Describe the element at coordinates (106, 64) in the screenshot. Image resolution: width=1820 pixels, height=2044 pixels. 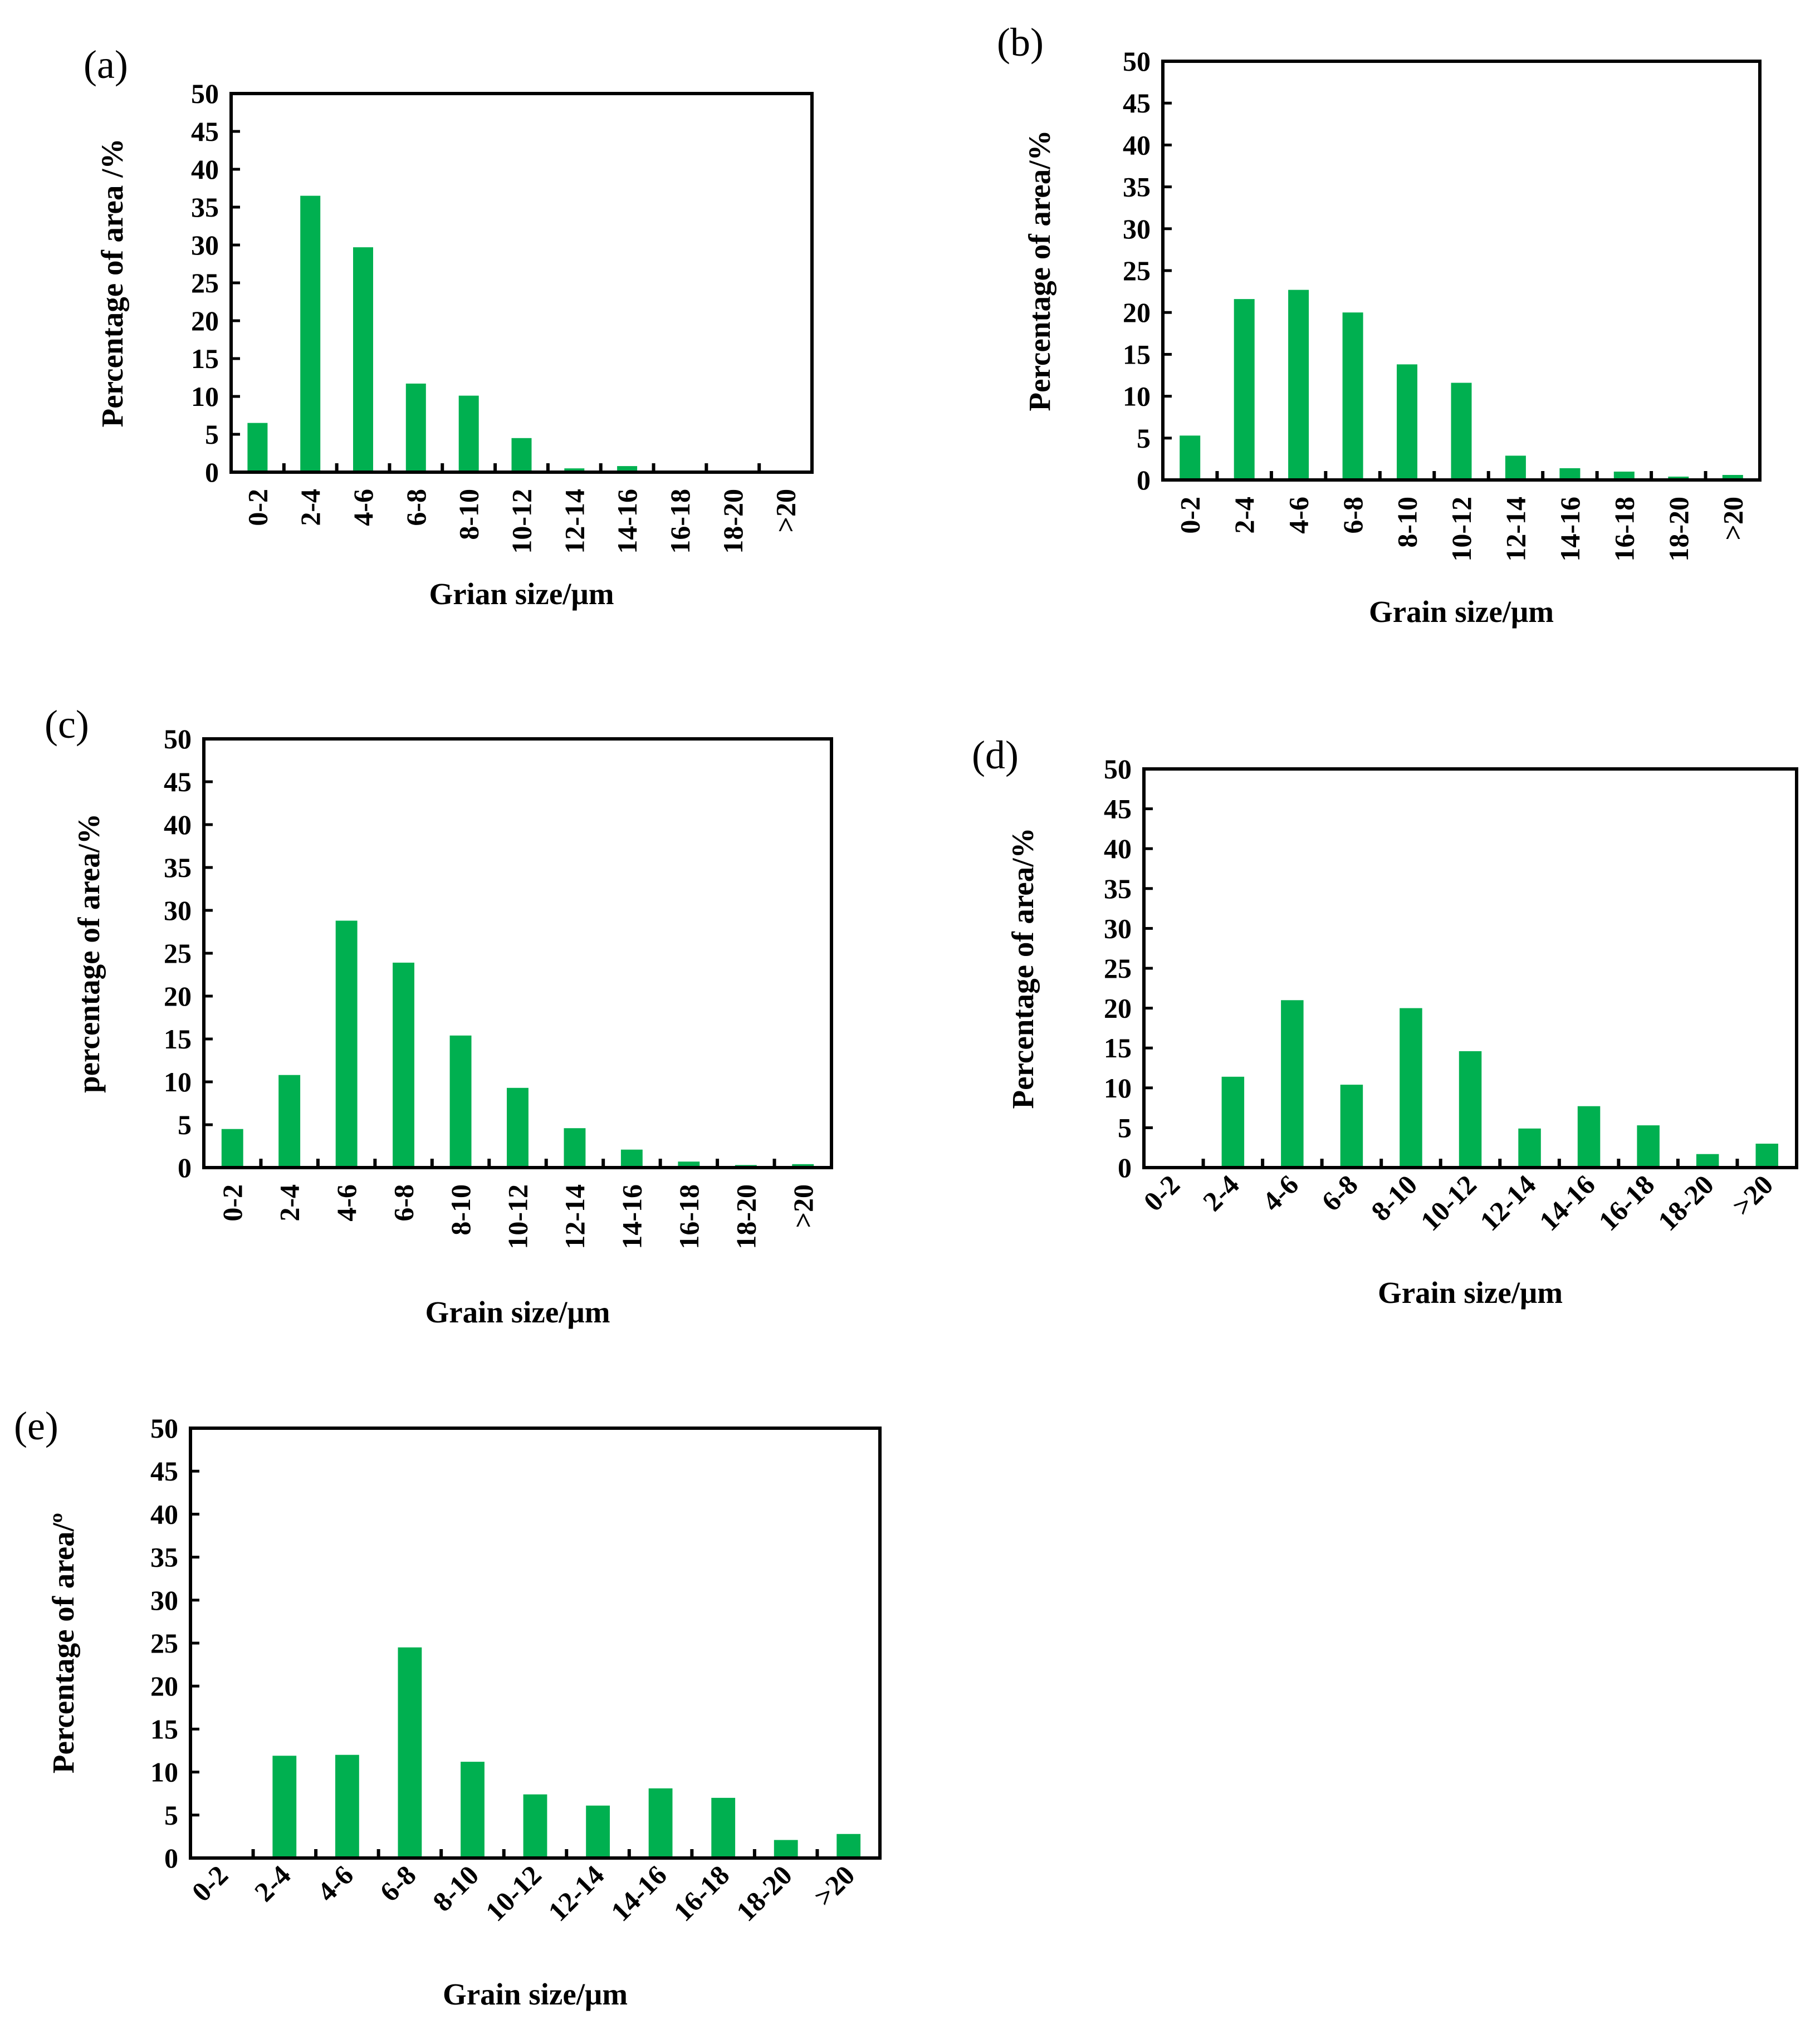
I see `panel-label: (a)` at that location.